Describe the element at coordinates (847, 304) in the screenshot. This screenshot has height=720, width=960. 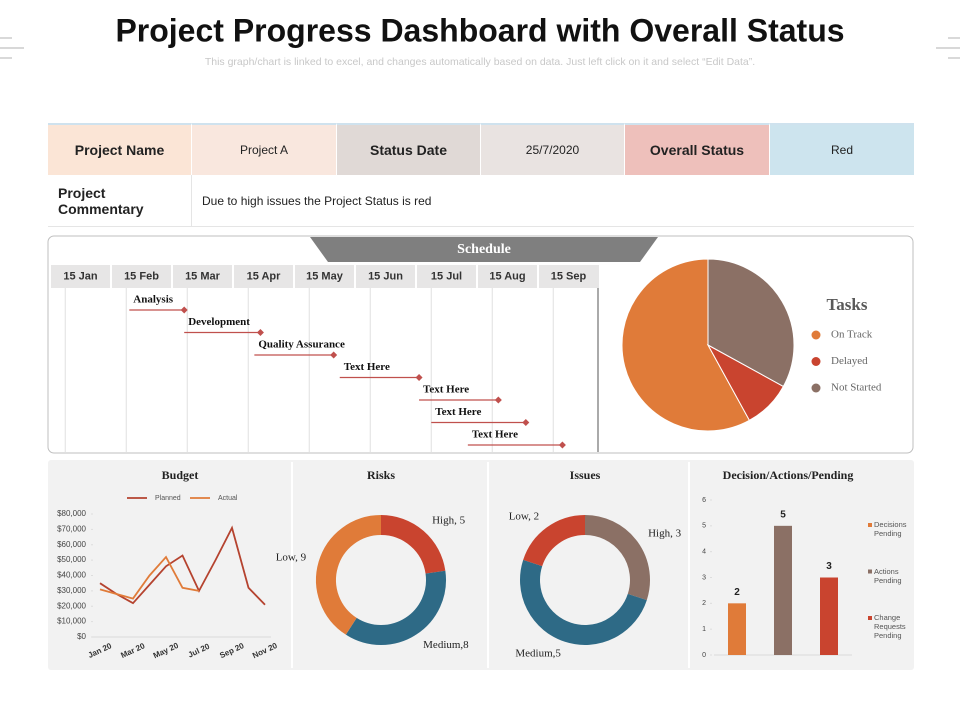
I see `chart-title: Tasks` at that location.